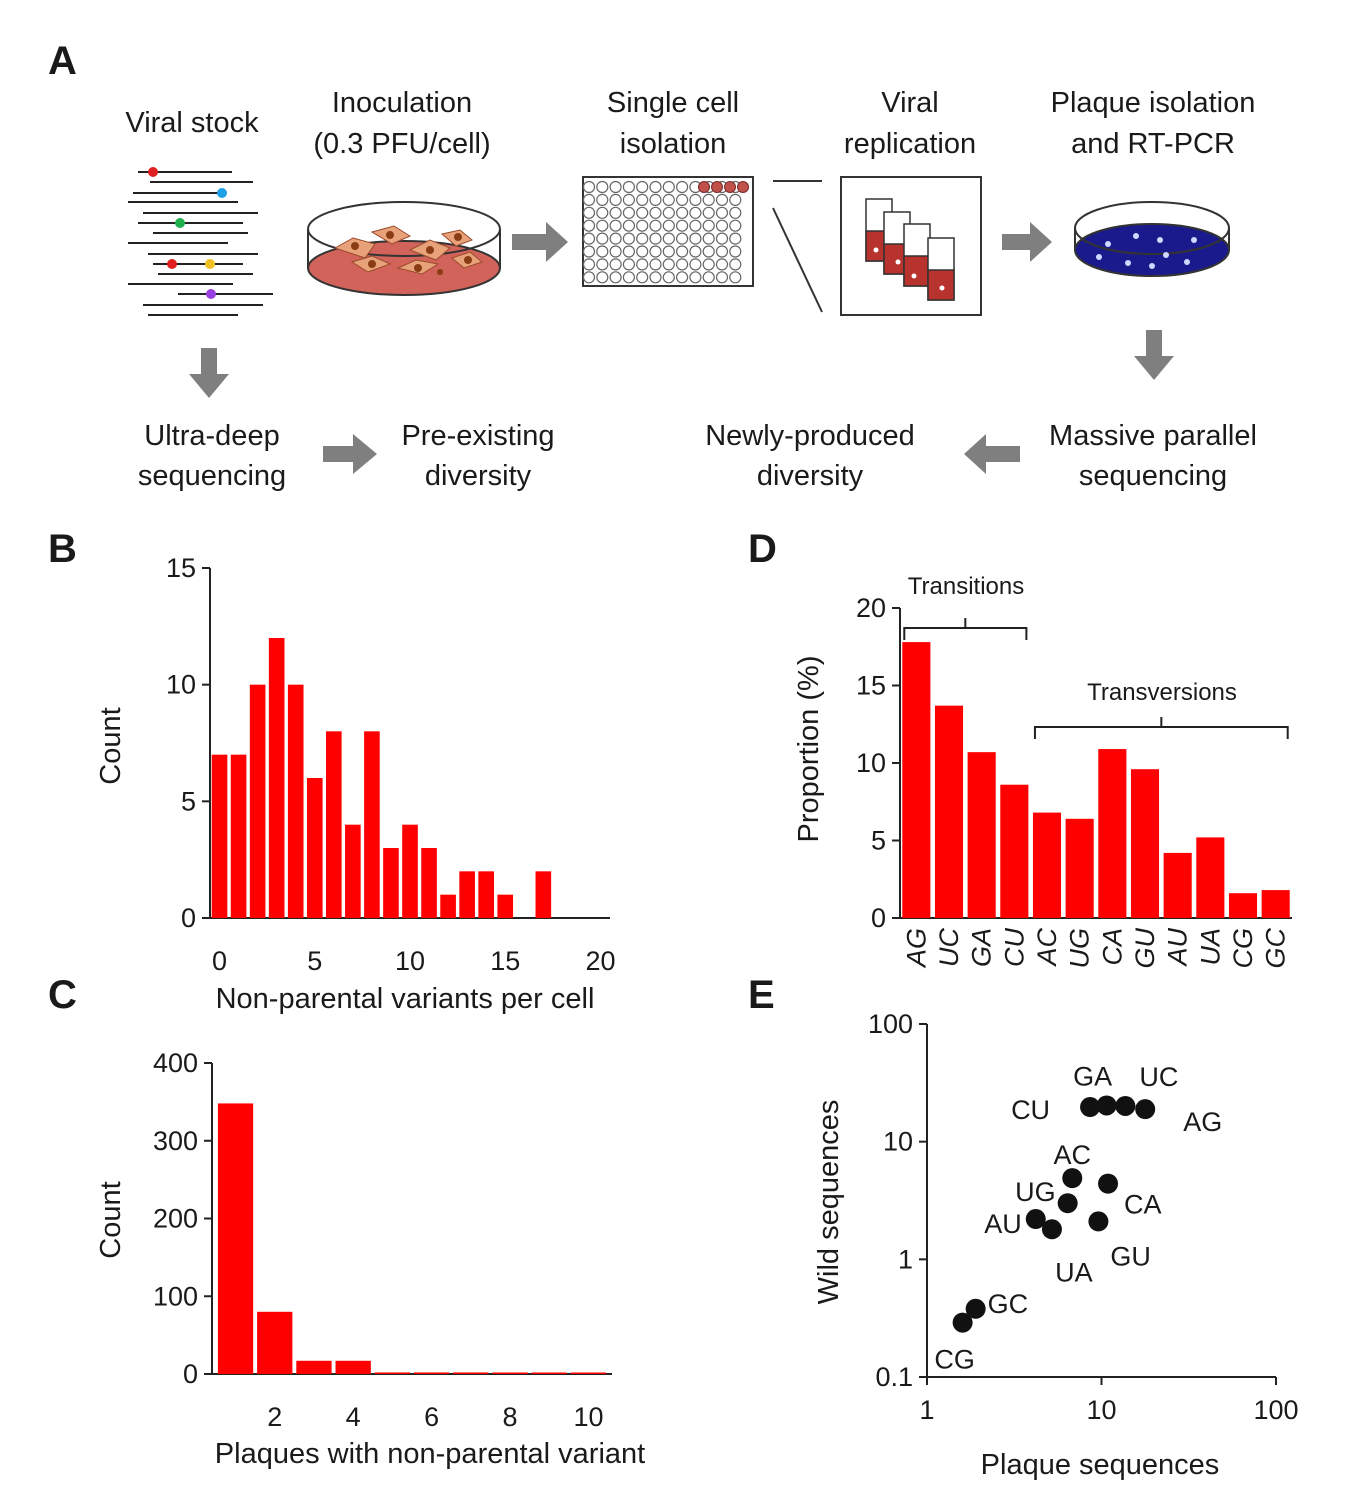 The image size is (1363, 1487). What do you see at coordinates (314, 961) in the screenshot?
I see `panel-b-xtick-label: 5` at bounding box center [314, 961].